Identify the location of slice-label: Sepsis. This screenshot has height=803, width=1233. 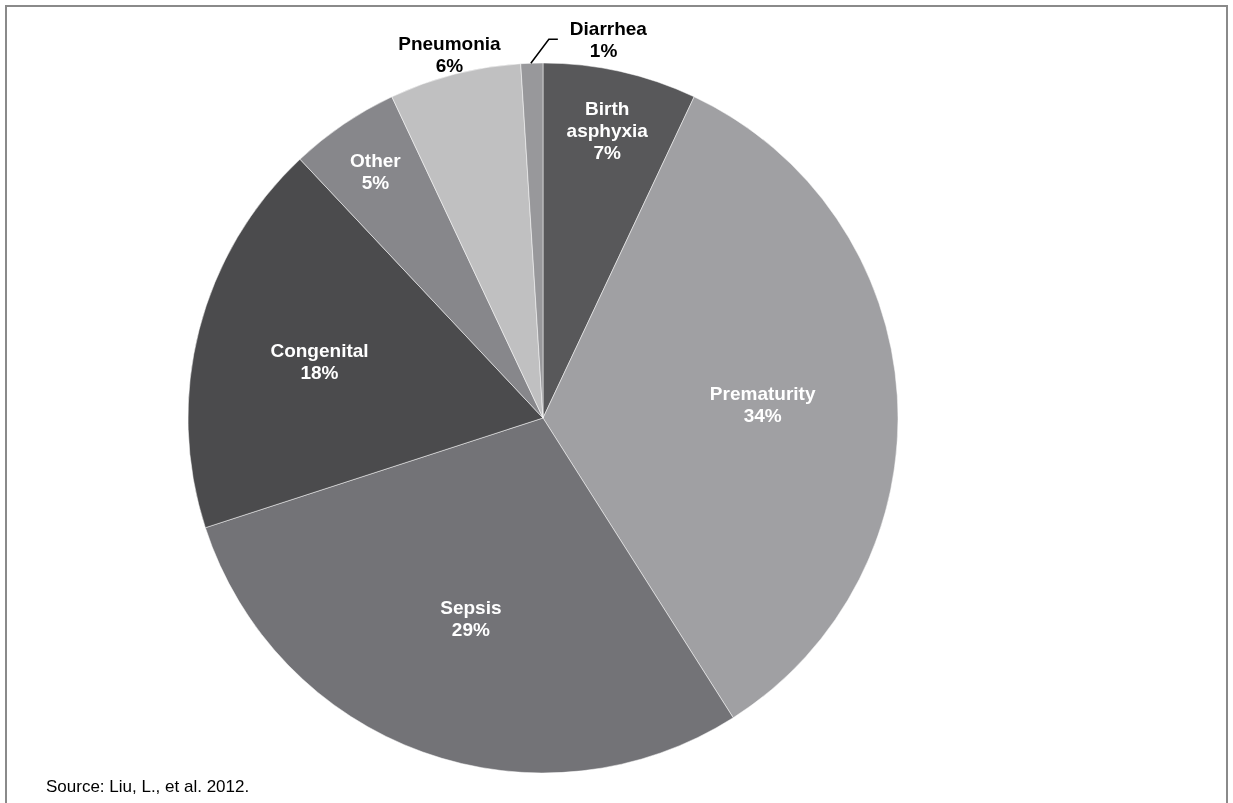
(471, 608).